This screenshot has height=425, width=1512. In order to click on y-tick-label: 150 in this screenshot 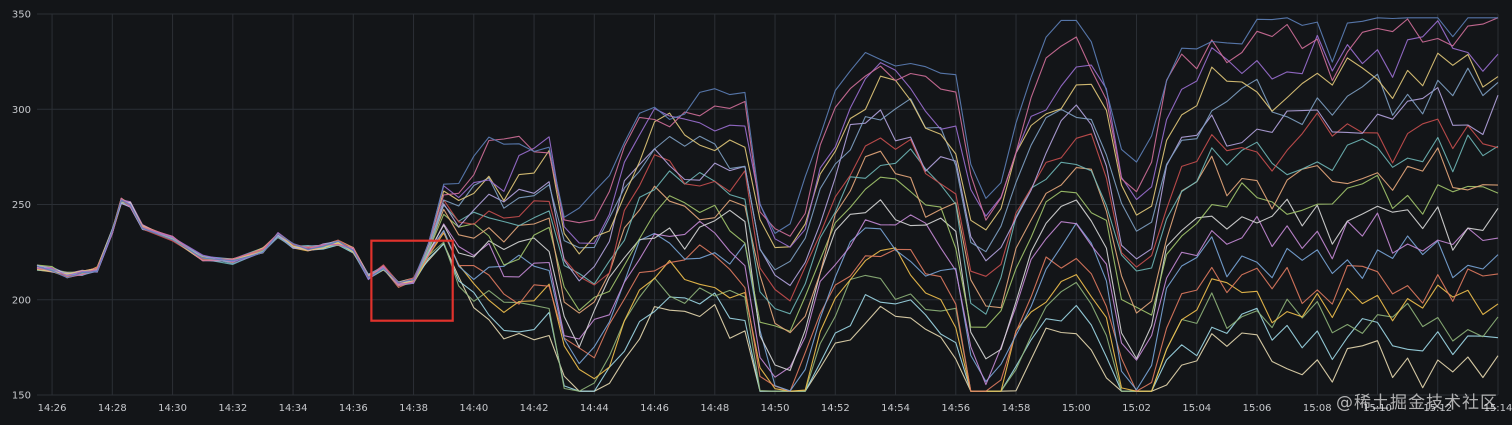, I will do `click(21, 396)`.